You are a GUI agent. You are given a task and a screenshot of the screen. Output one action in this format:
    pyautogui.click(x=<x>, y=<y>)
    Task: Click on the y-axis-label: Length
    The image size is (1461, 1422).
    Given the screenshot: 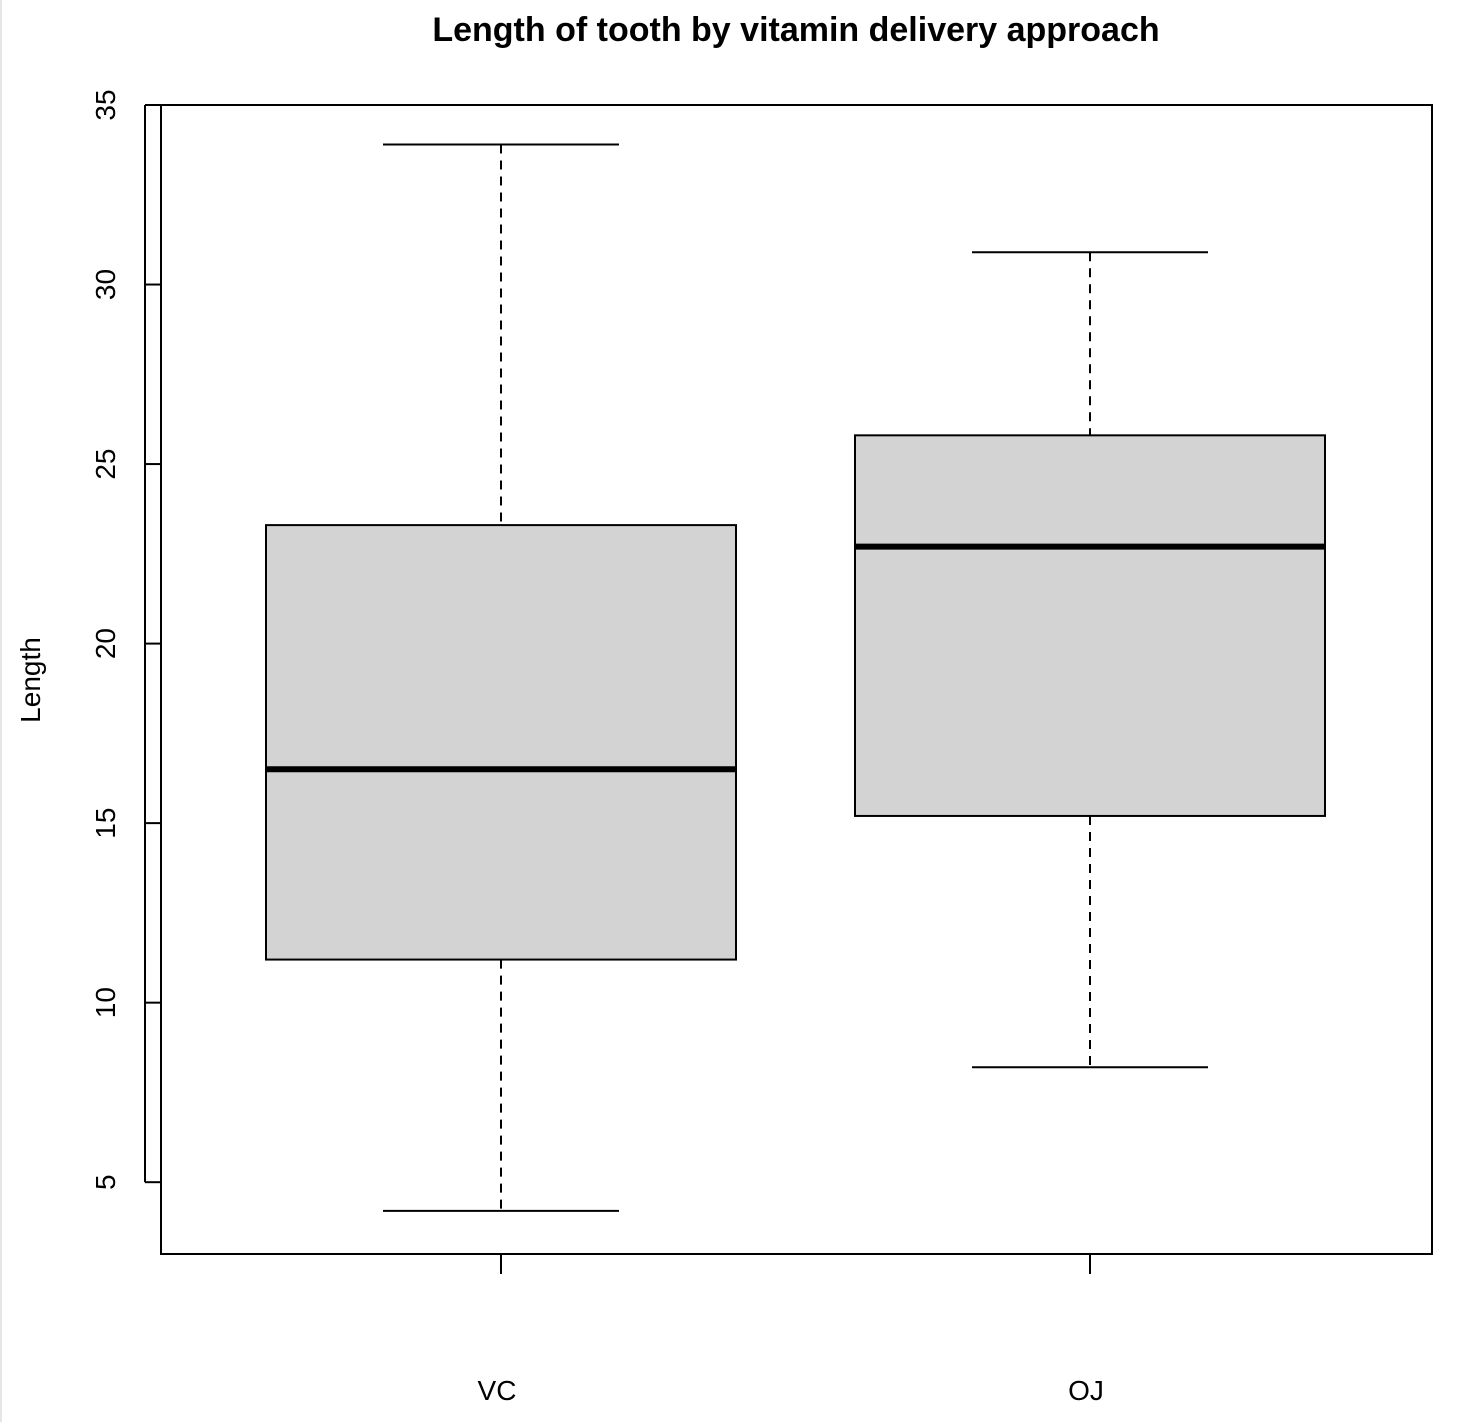 What is the action you would take?
    pyautogui.click(x=30, y=680)
    